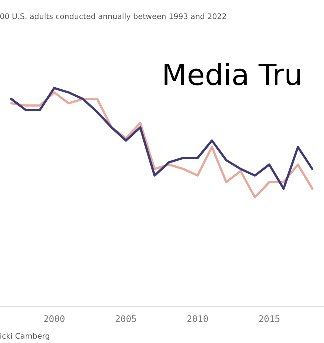 Image resolution: width=324 pixels, height=343 pixels. Describe the element at coordinates (198, 319) in the screenshot. I see `x-tick-label: 2010` at that location.